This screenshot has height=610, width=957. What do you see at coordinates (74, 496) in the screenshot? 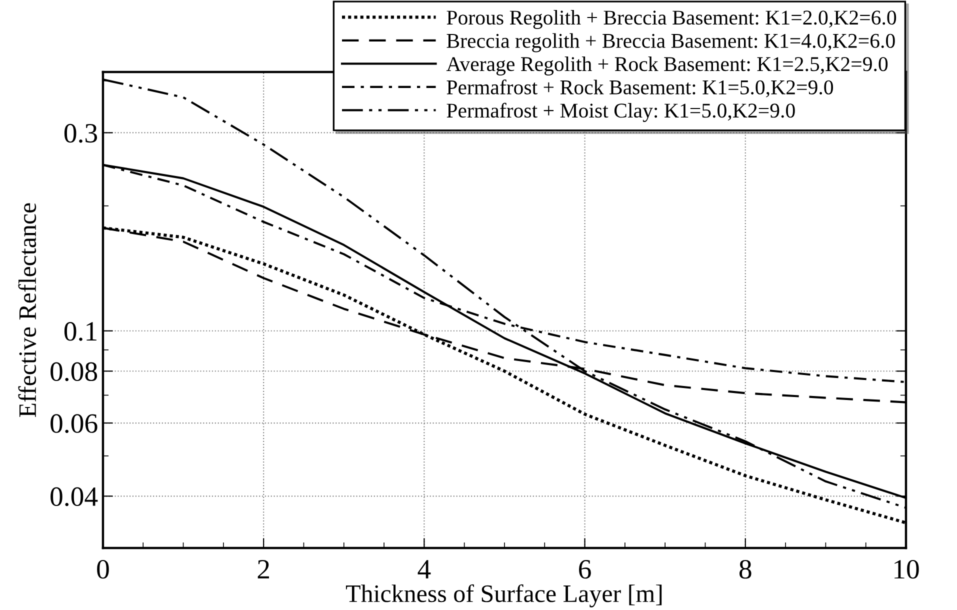
I see `y-tick-label: 0.04` at bounding box center [74, 496].